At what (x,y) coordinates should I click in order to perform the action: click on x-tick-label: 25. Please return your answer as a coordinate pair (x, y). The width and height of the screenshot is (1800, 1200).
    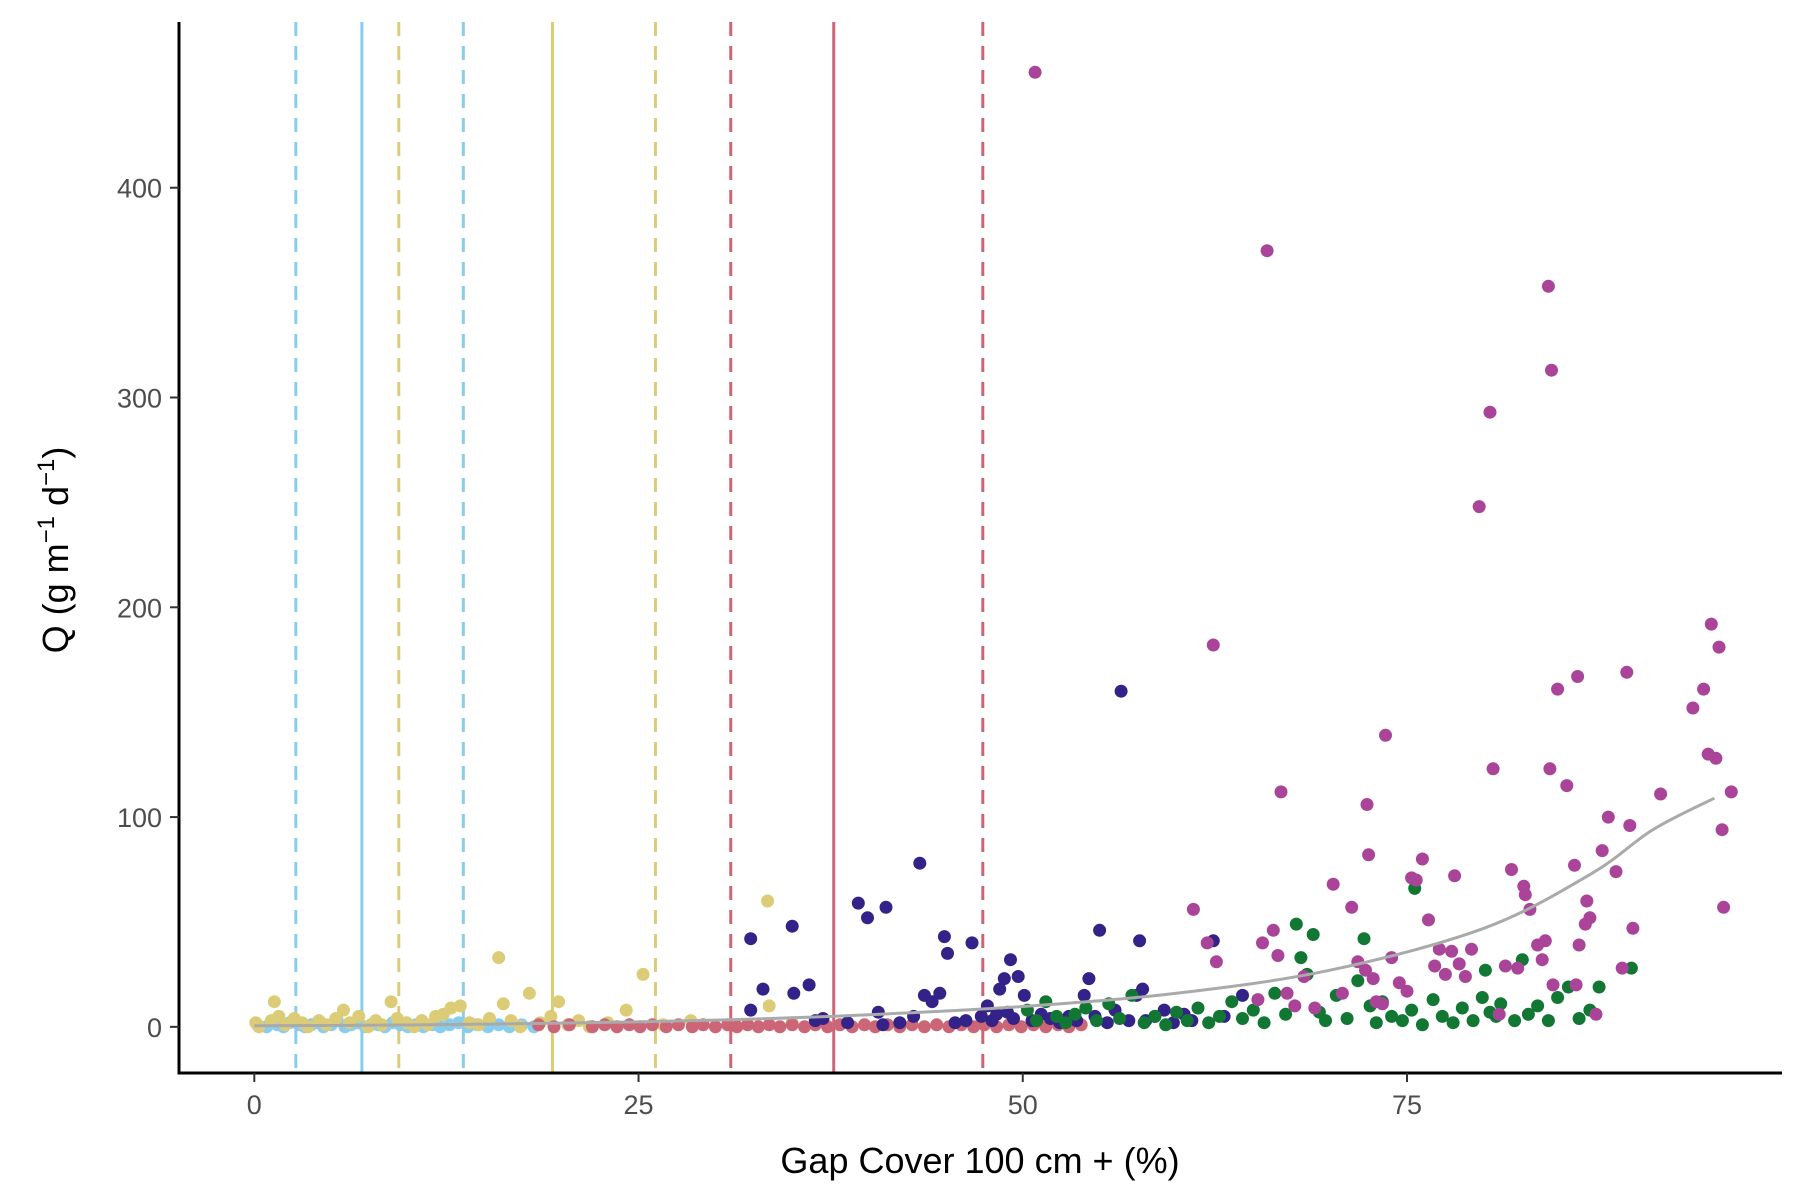
    Looking at the image, I should click on (639, 1105).